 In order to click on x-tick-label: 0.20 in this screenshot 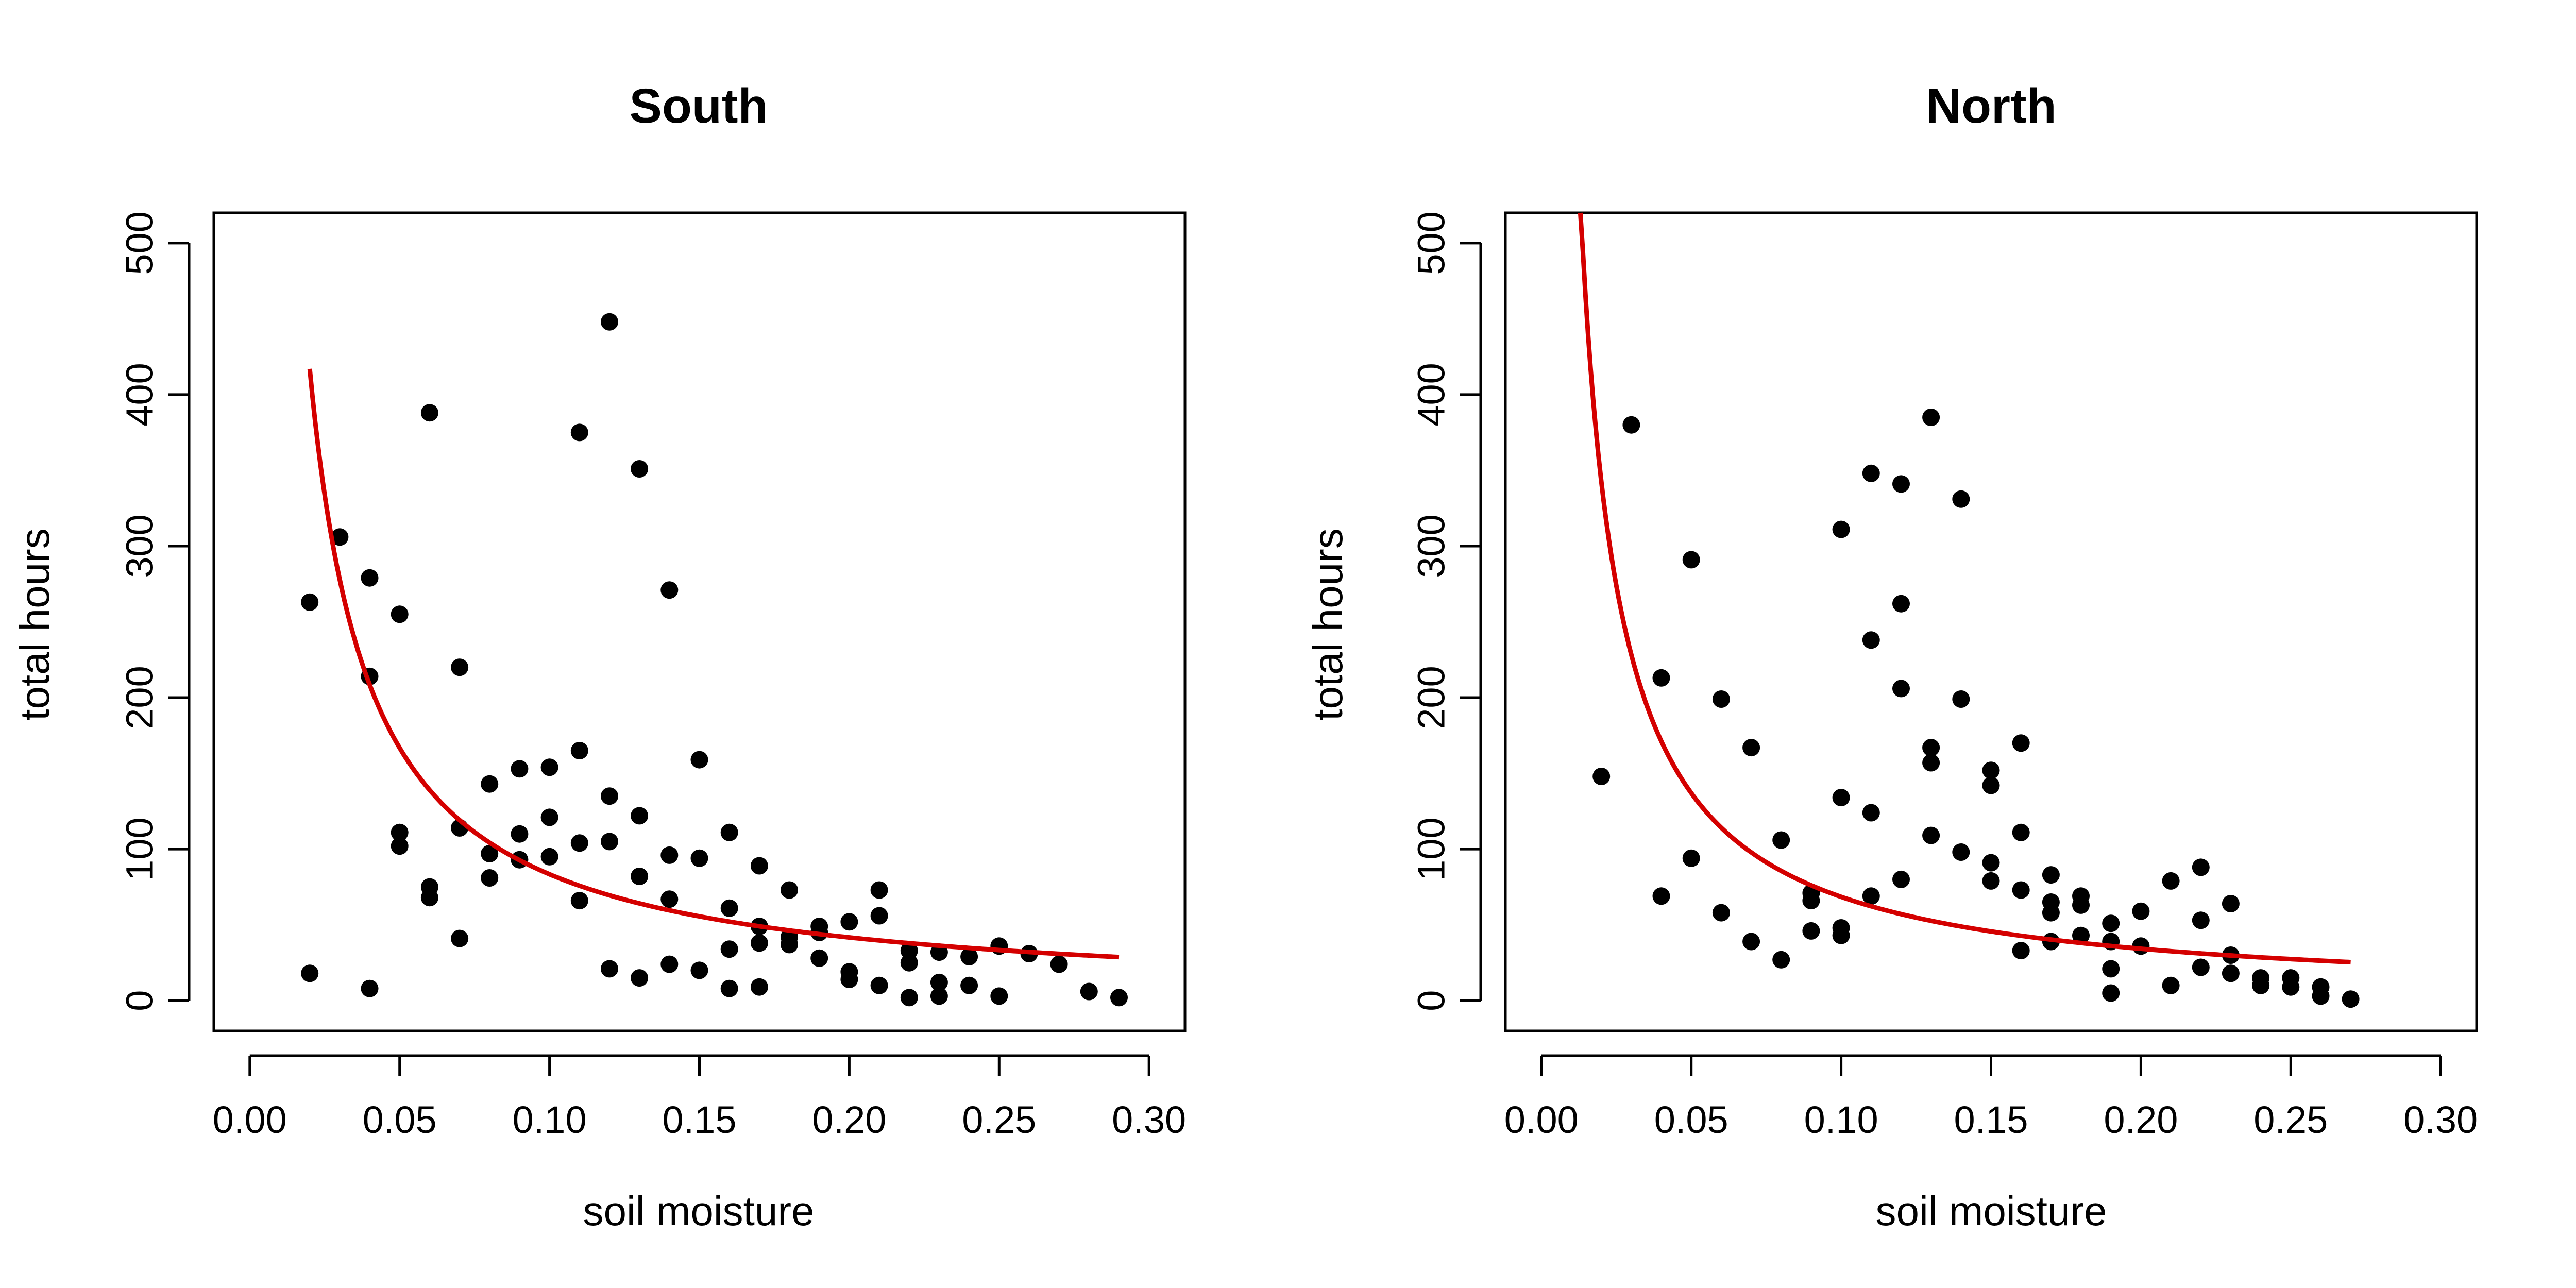, I will do `click(849, 1119)`.